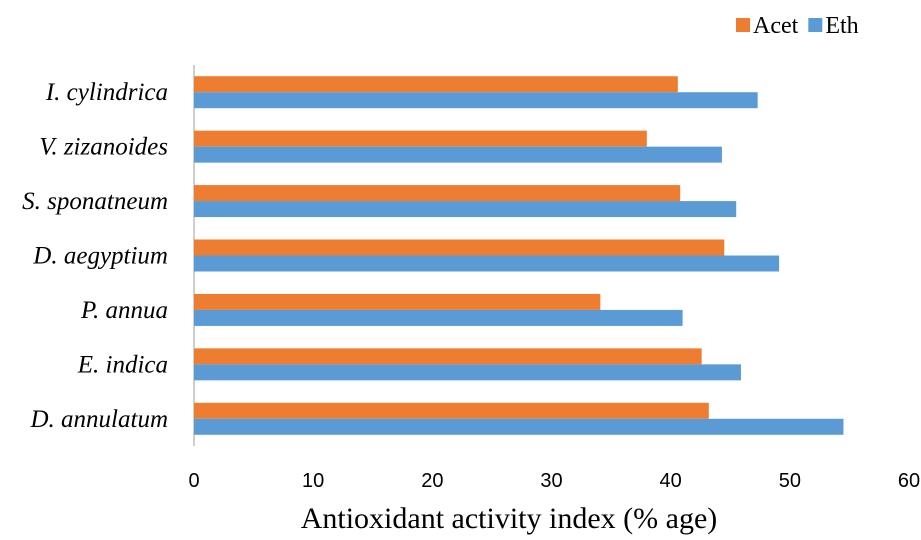 This screenshot has height=540, width=921. I want to click on category-label: I. cylindrica, so click(106, 92).